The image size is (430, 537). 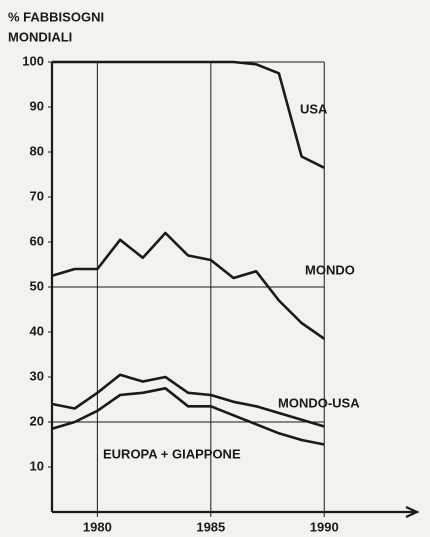 I want to click on y-tick-label: 100, so click(x=33, y=60).